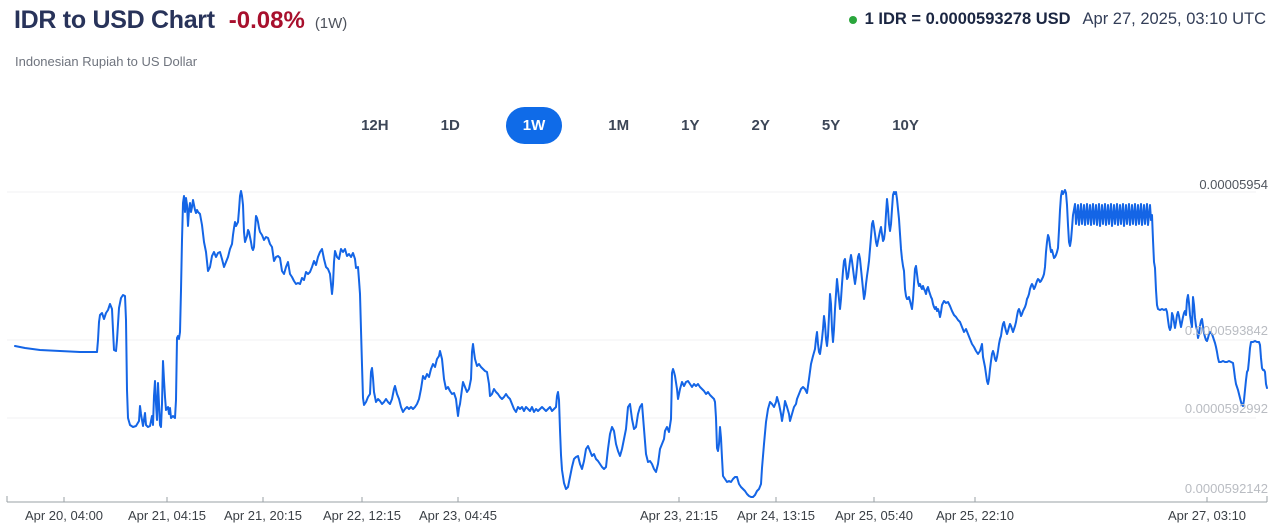  What do you see at coordinates (362, 515) in the screenshot?
I see `x-axis-label: Apr 22, 12:15` at bounding box center [362, 515].